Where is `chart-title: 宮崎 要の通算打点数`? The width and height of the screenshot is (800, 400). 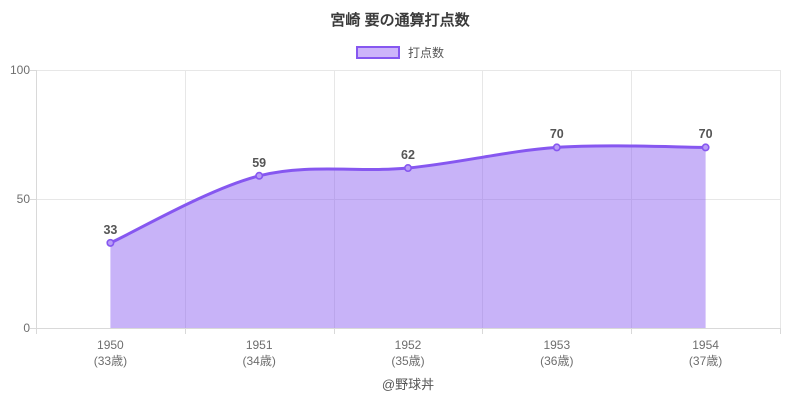 chart-title: 宮崎 要の通算打点数 is located at coordinates (400, 20).